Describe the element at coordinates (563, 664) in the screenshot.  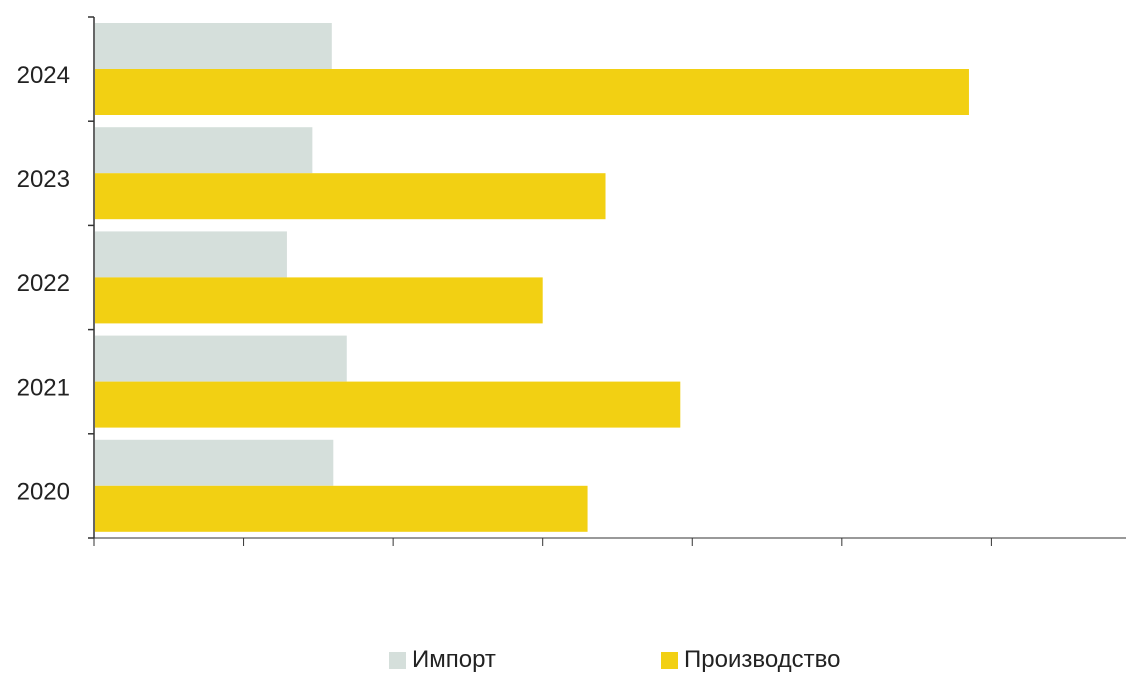
I see `legend: Импорт Производство` at that location.